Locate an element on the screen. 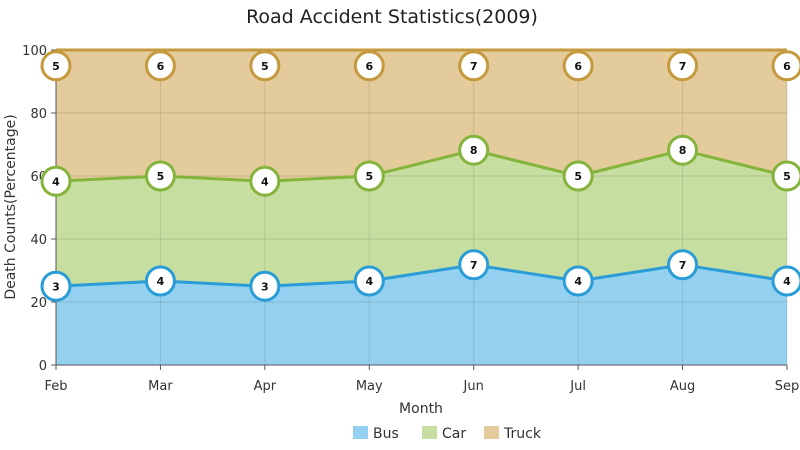 The height and width of the screenshot is (450, 800). line-car is located at coordinates (421, 165).